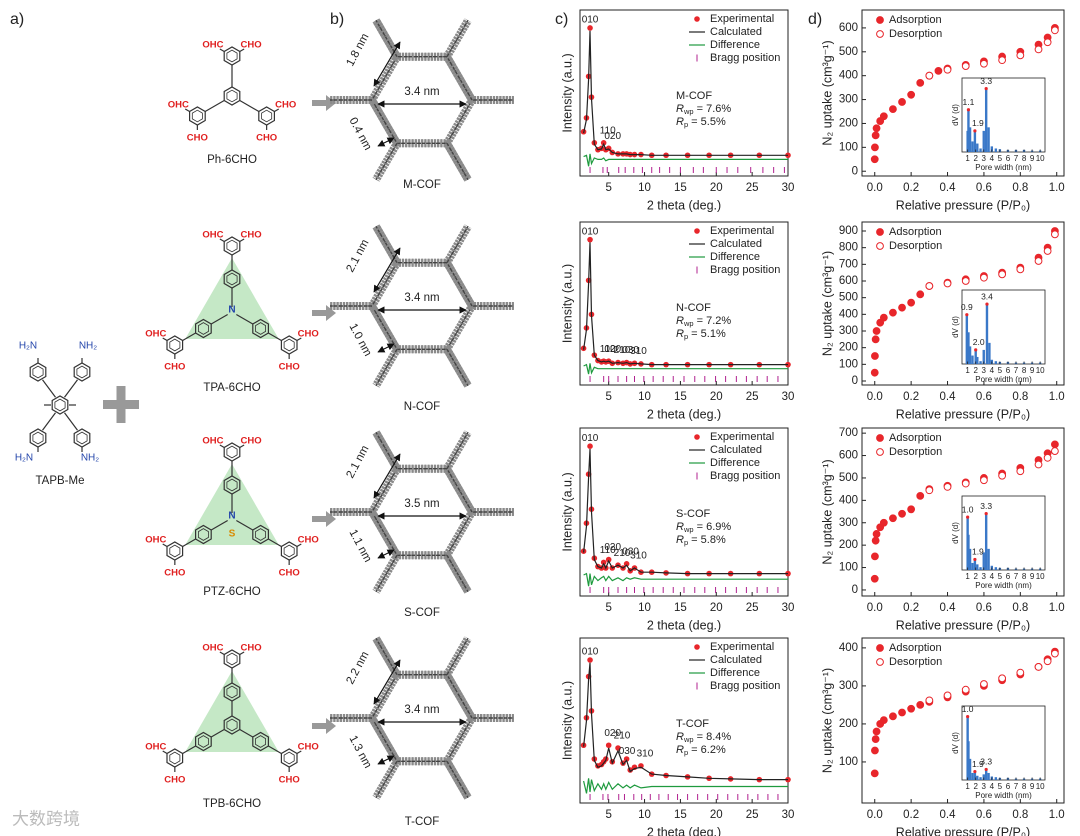  Describe the element at coordinates (644, 815) in the screenshot. I see `x-tick-label: 10` at that location.